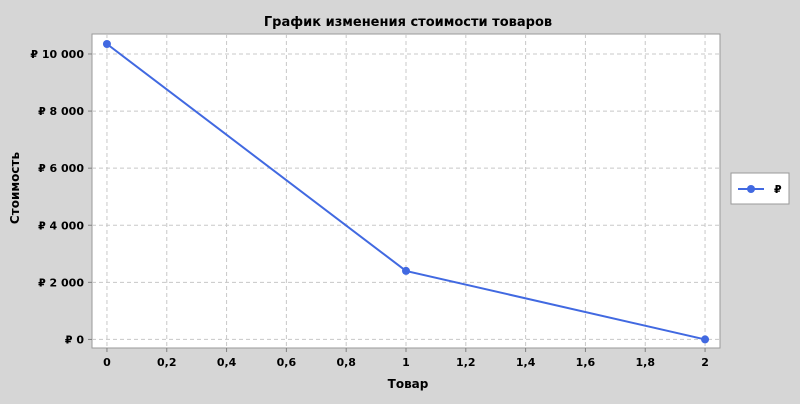  Describe the element at coordinates (645, 362) in the screenshot. I see `x-tick-label: 1,8` at that location.